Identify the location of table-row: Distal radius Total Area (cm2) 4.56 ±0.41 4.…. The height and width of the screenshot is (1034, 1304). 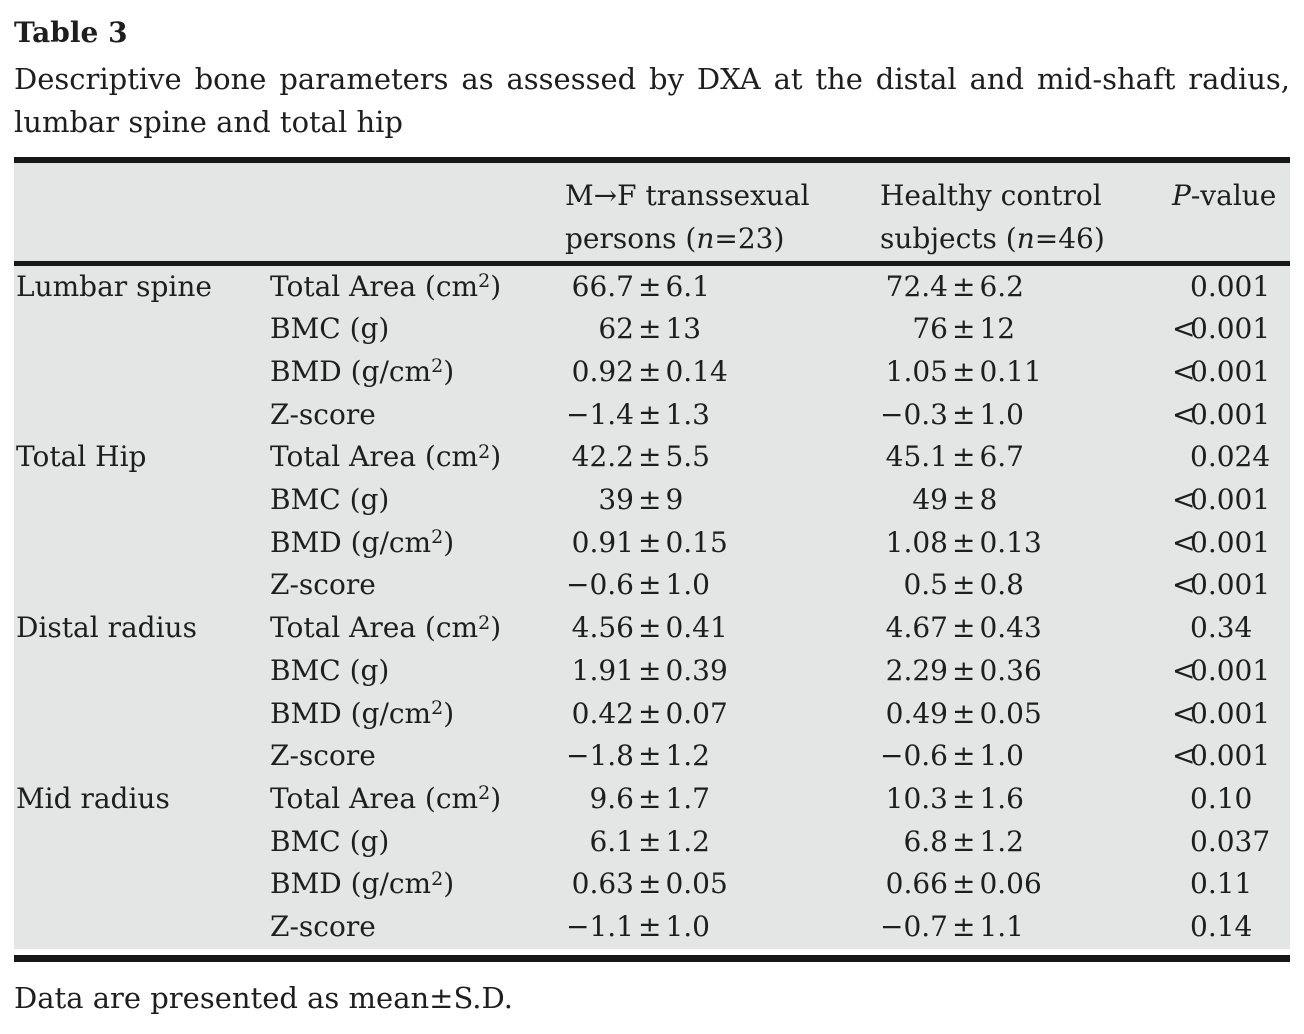
(652, 628).